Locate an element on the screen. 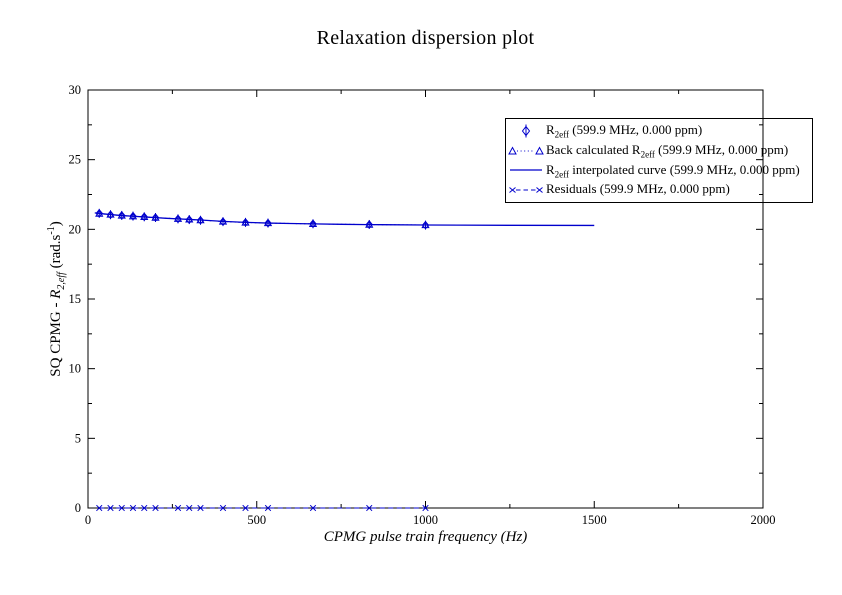 Image resolution: width=842 pixels, height=595 pixels. diamond-marker-icon is located at coordinates (526, 131).